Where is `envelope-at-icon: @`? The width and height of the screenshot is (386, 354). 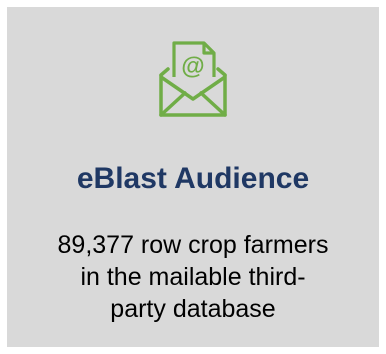 envelope-at-icon: @ is located at coordinates (193, 79).